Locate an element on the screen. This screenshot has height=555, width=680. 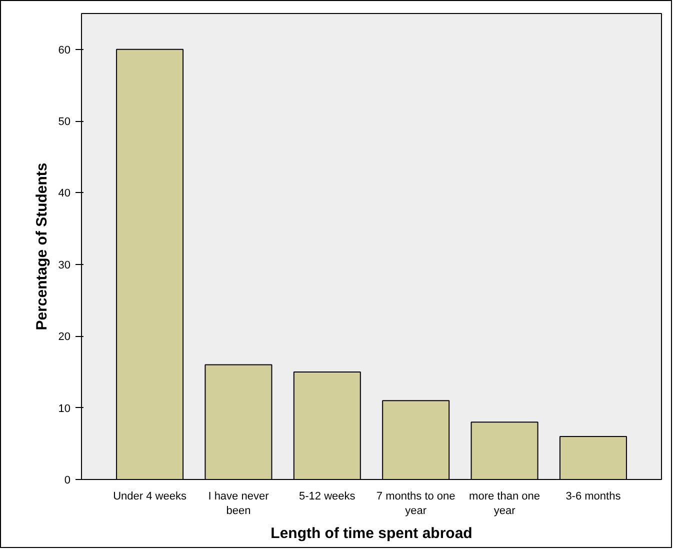
y-tick-label: 0 is located at coordinates (67, 480).